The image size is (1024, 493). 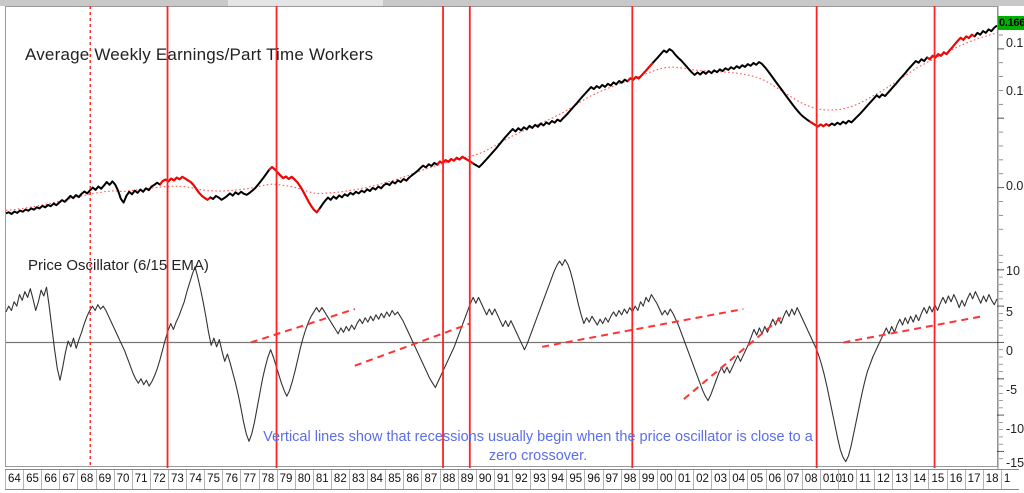 What do you see at coordinates (213, 479) in the screenshot?
I see `x-axis-tick-75: 75` at bounding box center [213, 479].